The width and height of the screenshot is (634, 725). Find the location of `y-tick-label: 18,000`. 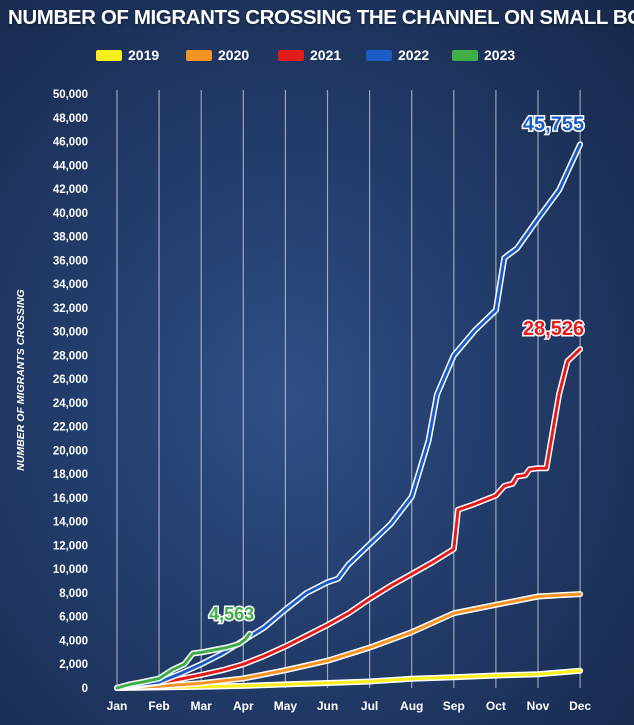

y-tick-label: 18,000 is located at coordinates (70, 475).